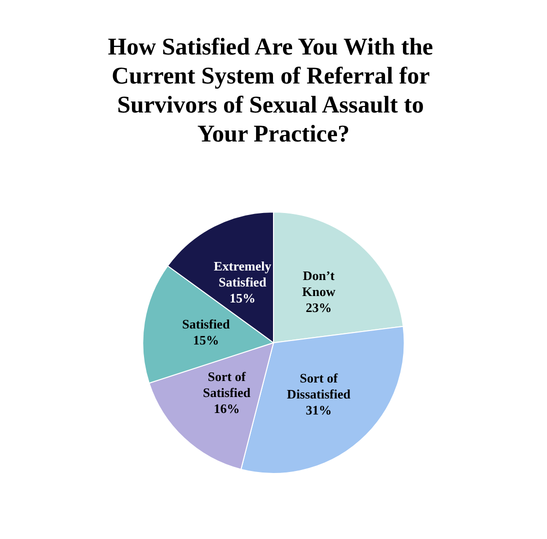  Describe the element at coordinates (227, 384) in the screenshot. I see `slice-label: Sort of Satisfied` at that location.